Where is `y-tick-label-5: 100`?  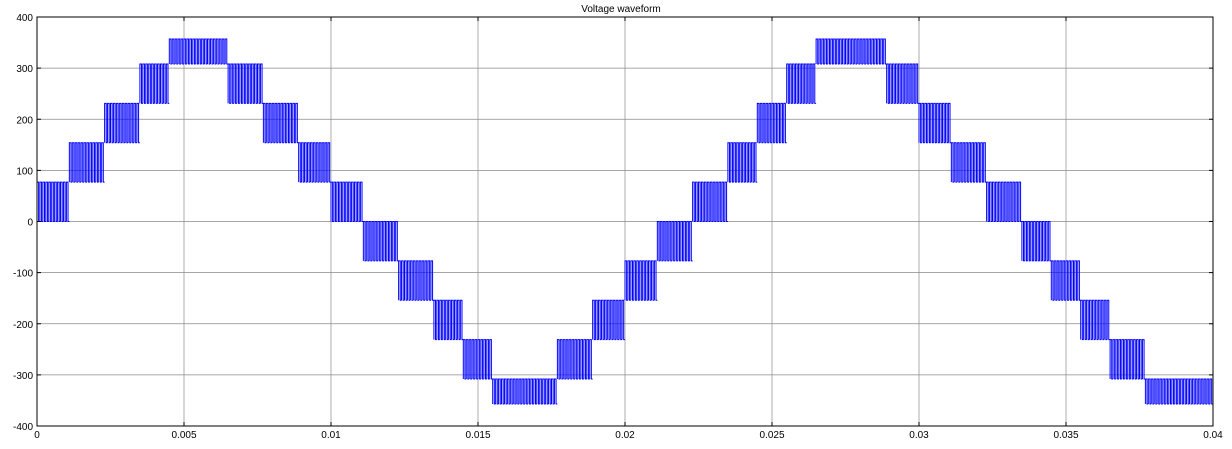
y-tick-label-5: 100 is located at coordinates (24, 171).